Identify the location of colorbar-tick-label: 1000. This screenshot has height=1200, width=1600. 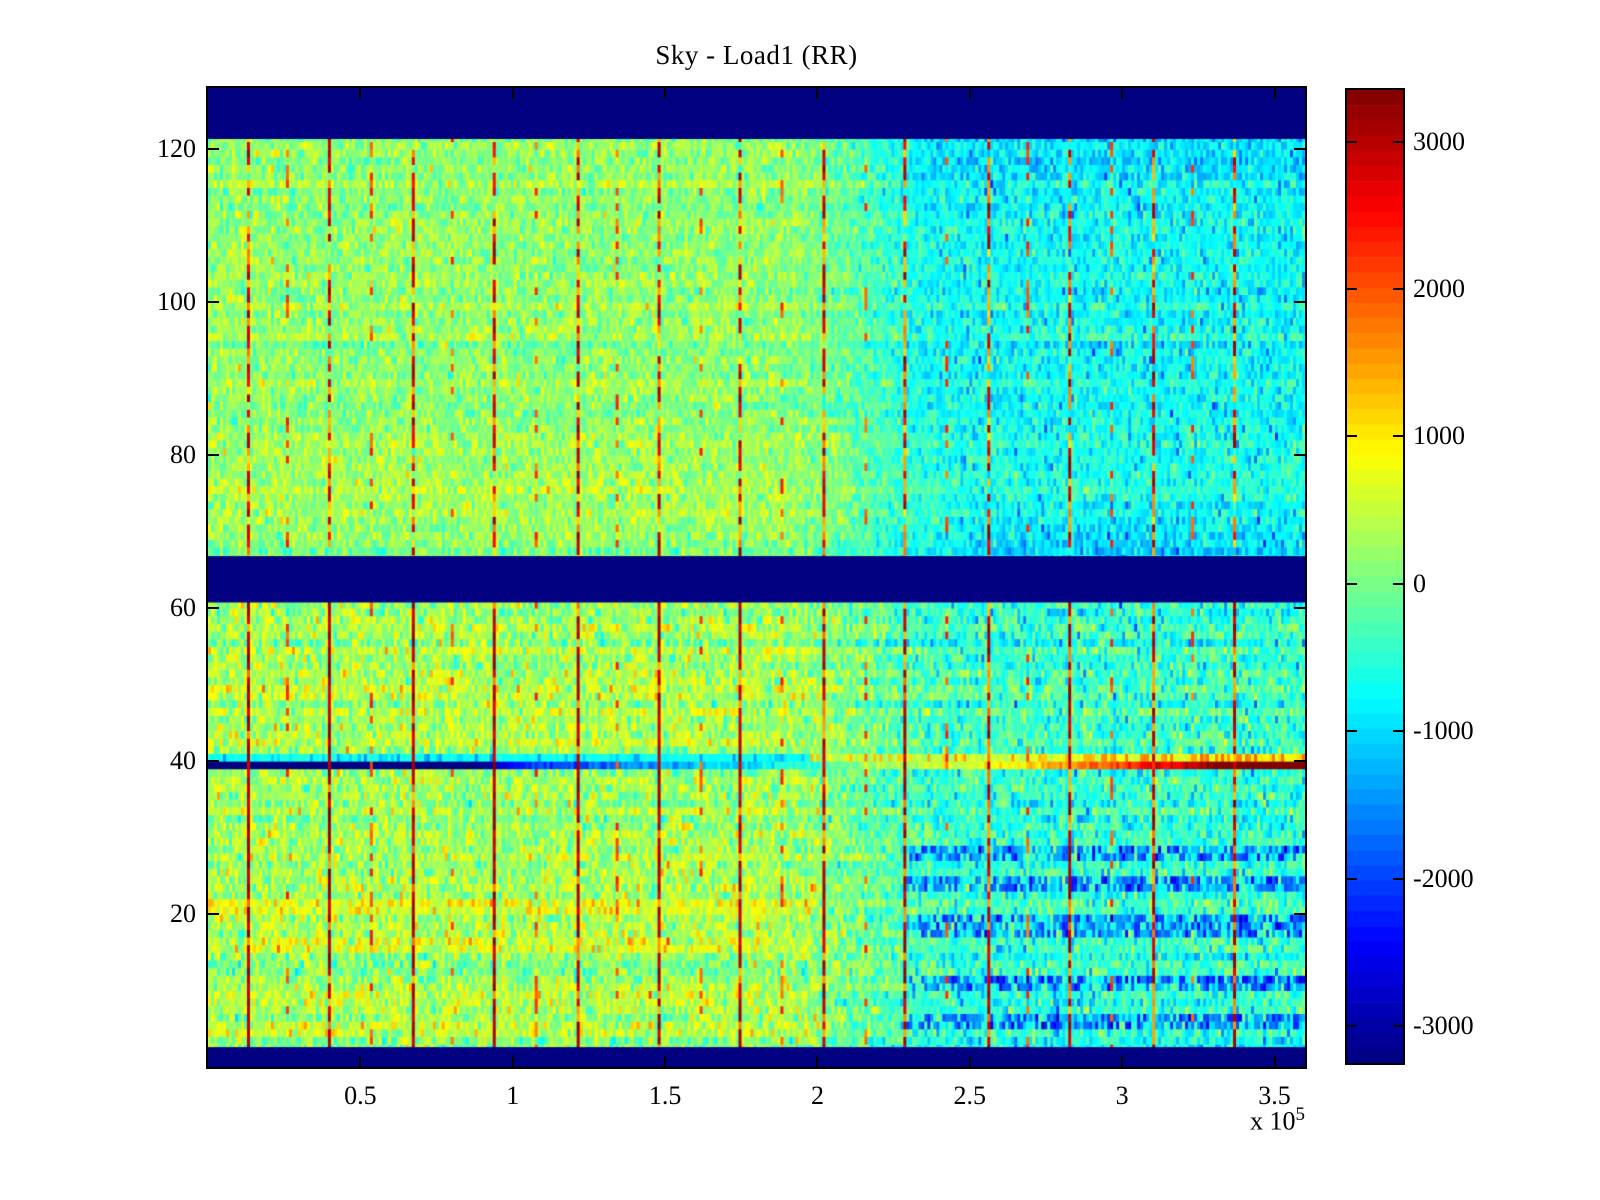
(1439, 436).